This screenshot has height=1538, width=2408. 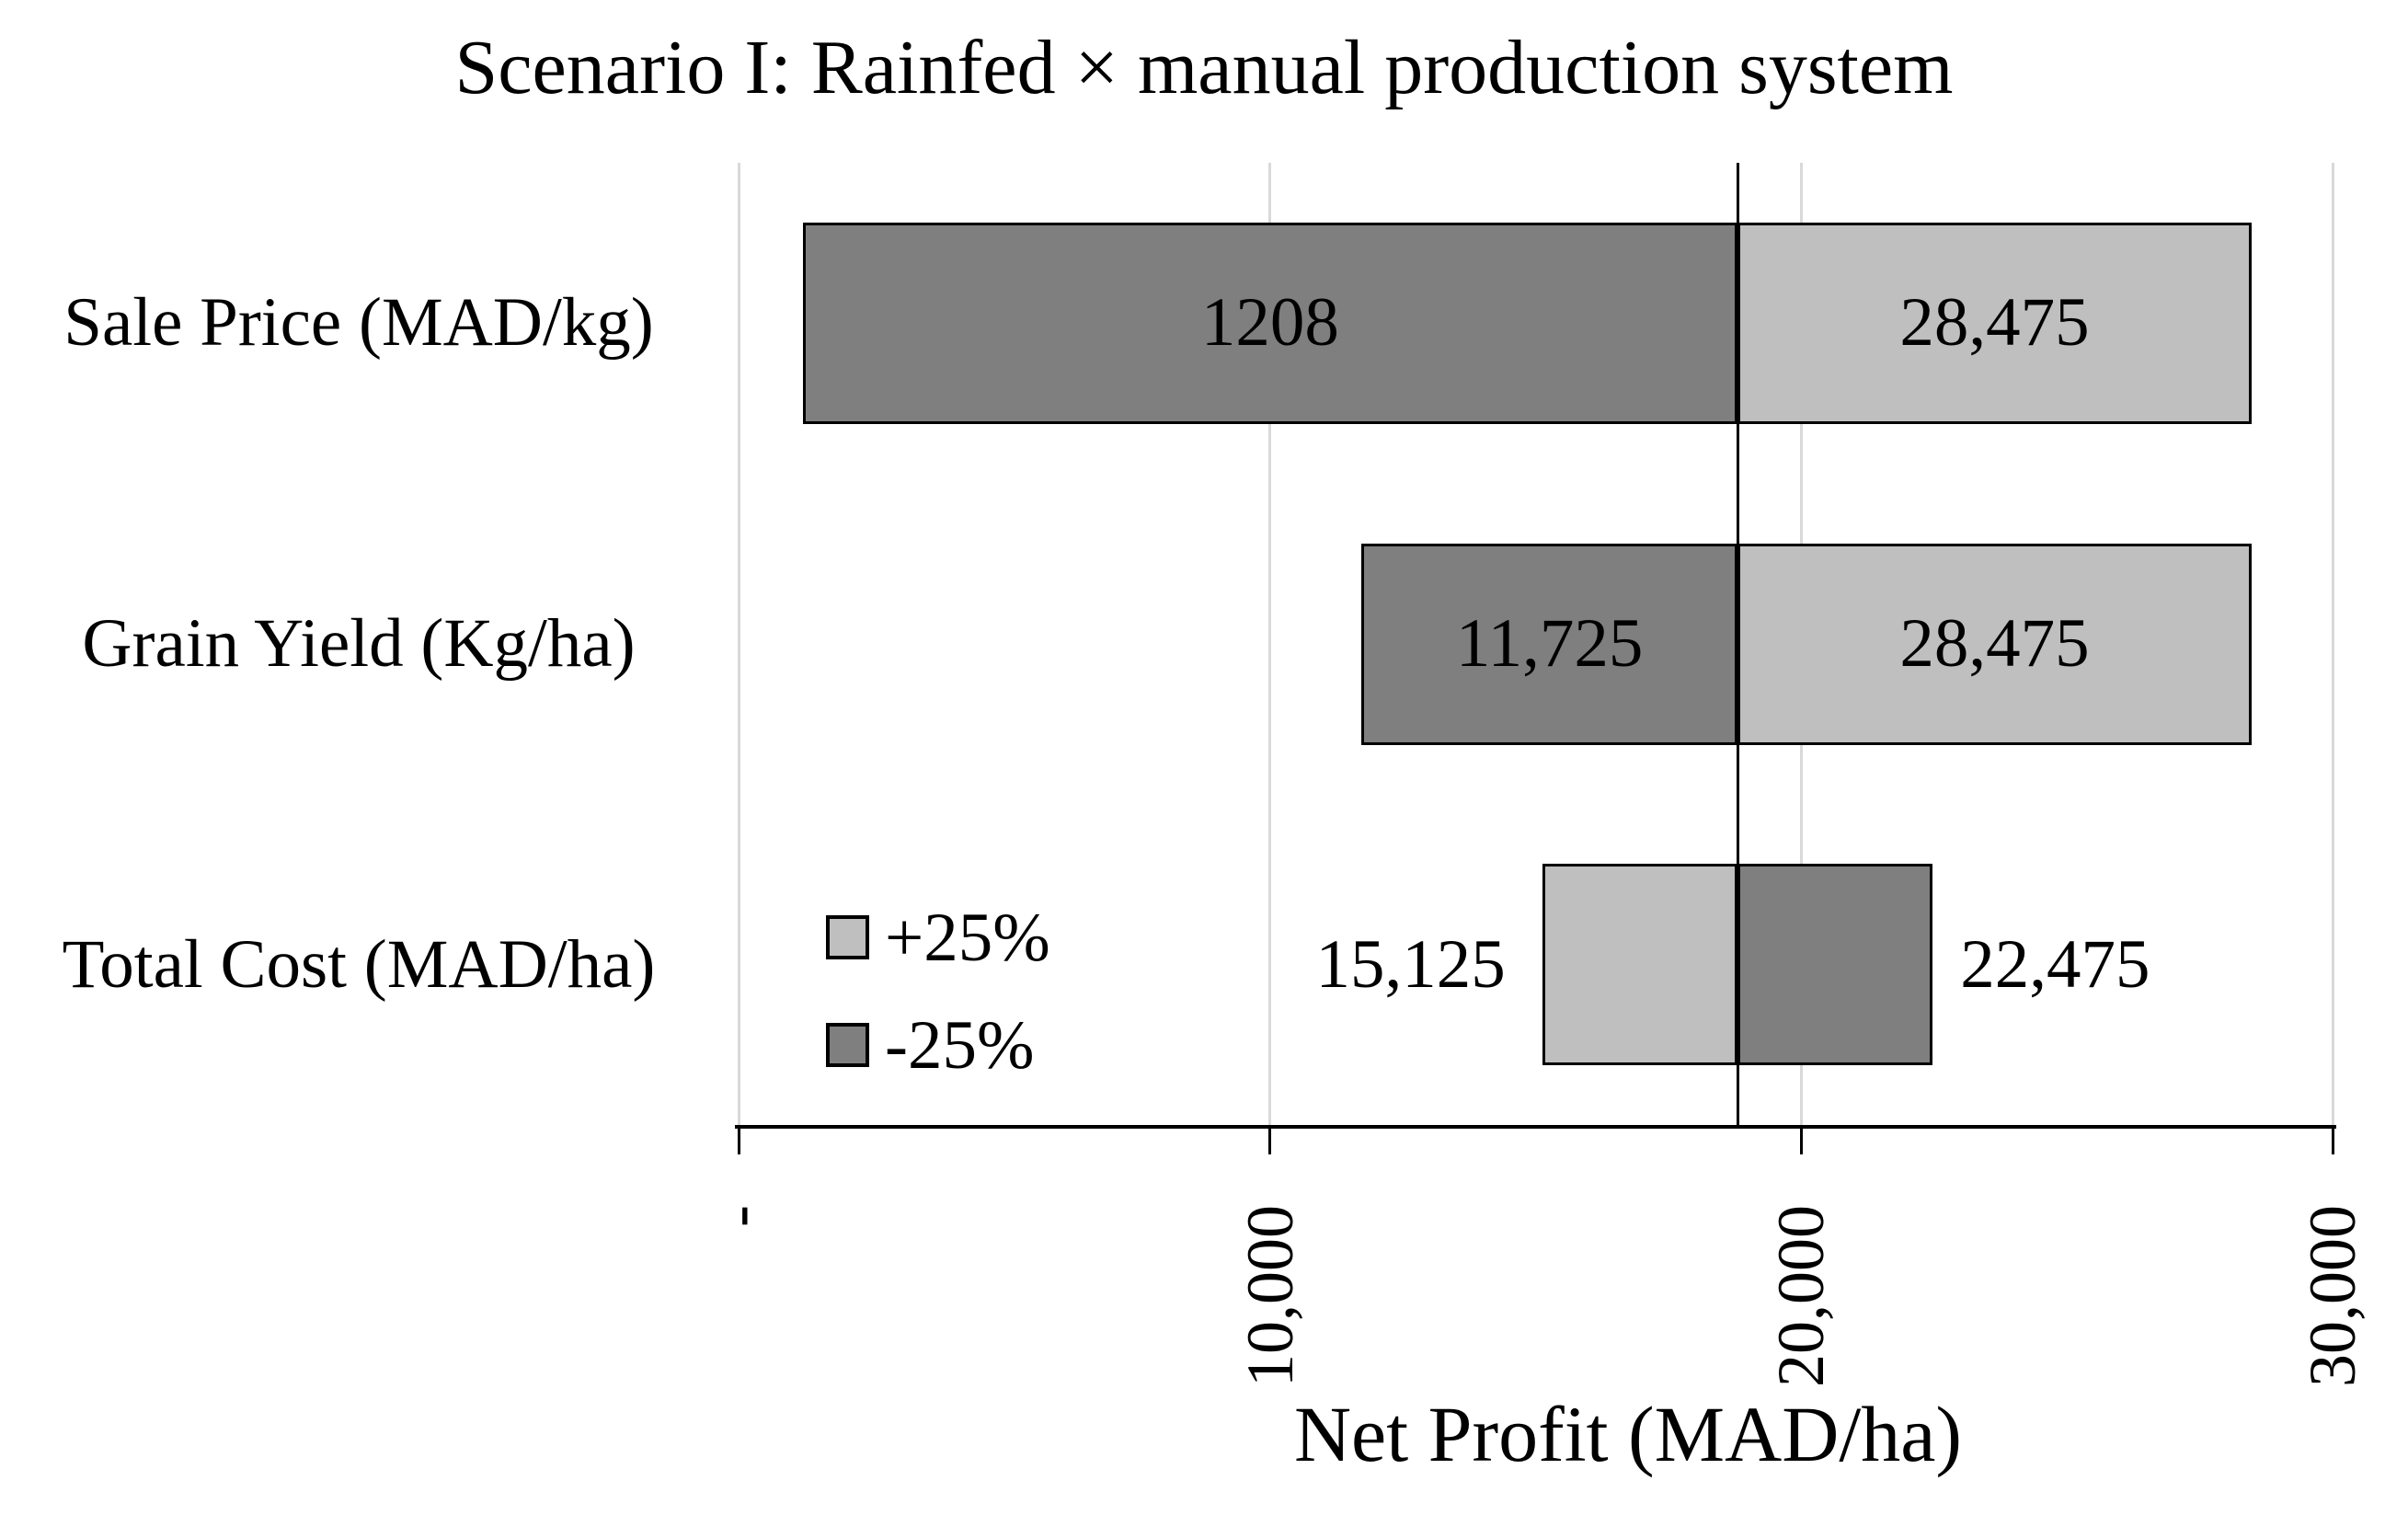 I want to click on bar-value-label-grain-yield-kg-ha-25: 28,475, so click(x=1994, y=643).